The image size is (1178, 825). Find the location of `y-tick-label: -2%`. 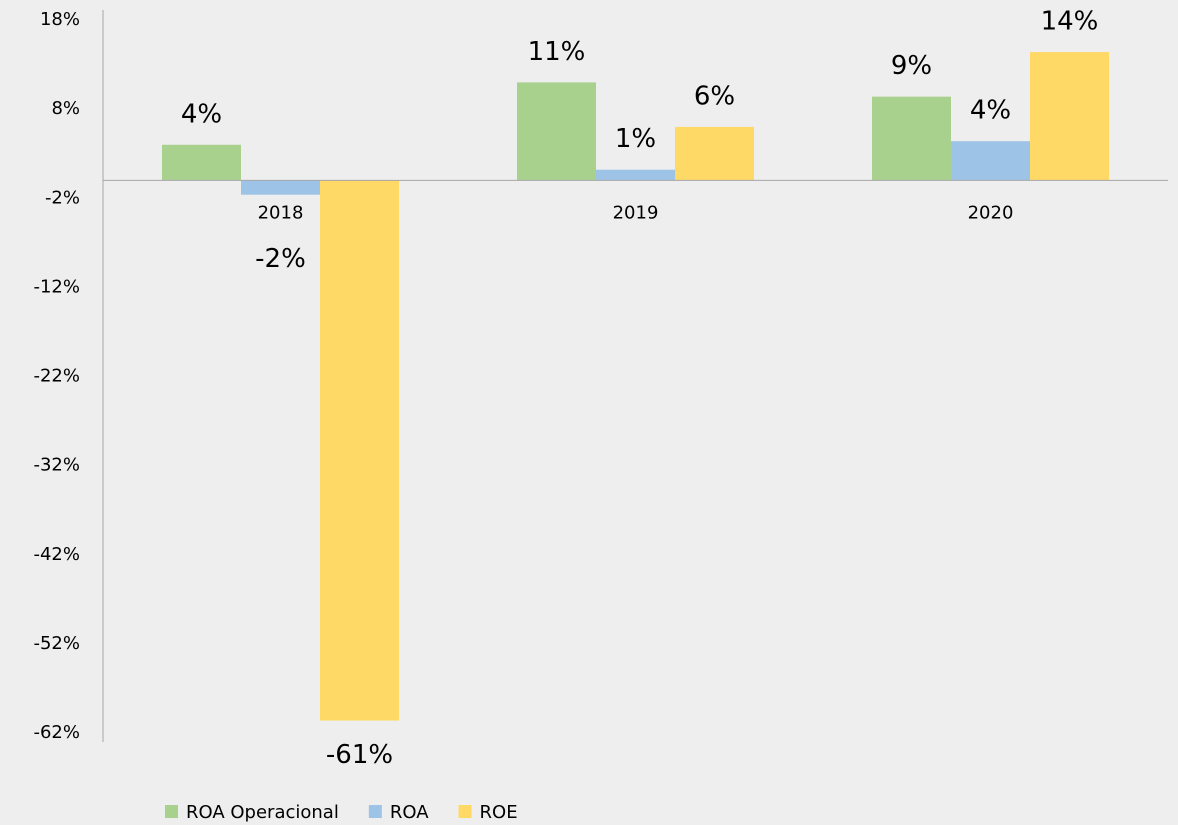

y-tick-label: -2% is located at coordinates (62, 197).